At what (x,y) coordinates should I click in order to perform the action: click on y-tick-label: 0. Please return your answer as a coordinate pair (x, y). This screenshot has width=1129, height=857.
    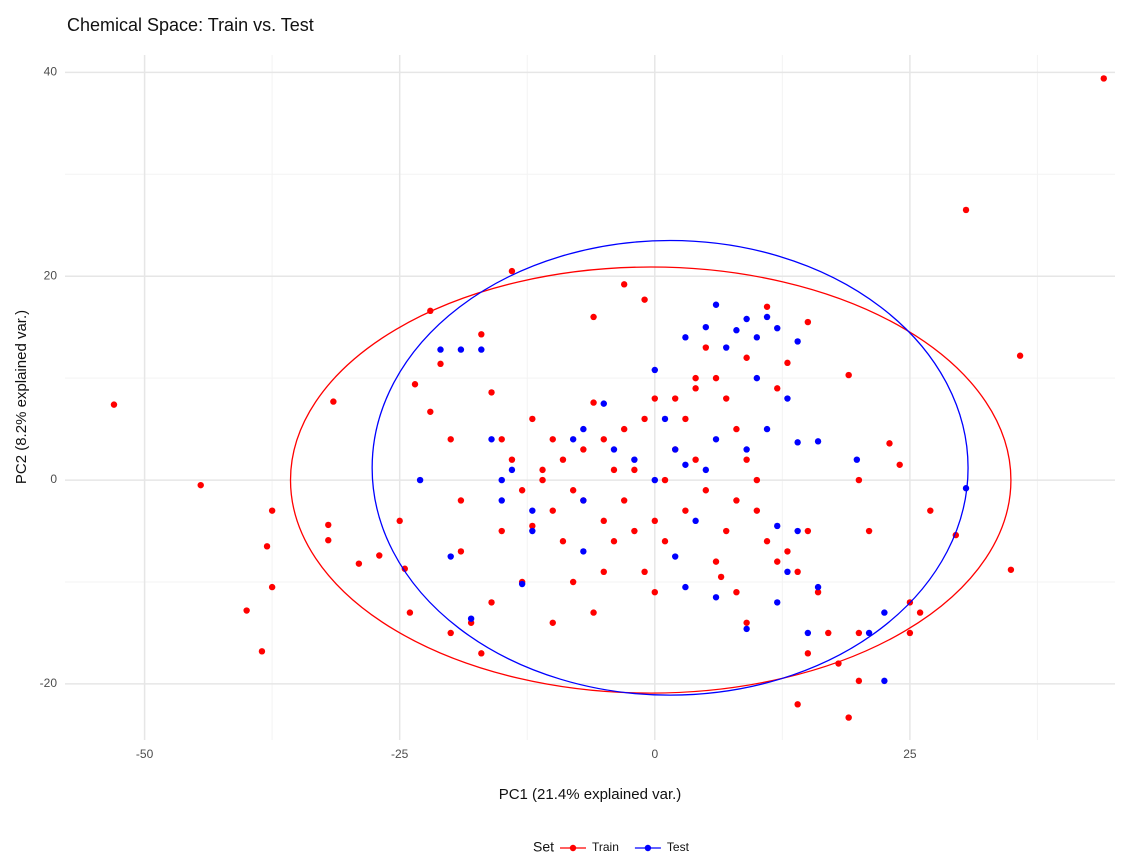
    Looking at the image, I should click on (53, 479).